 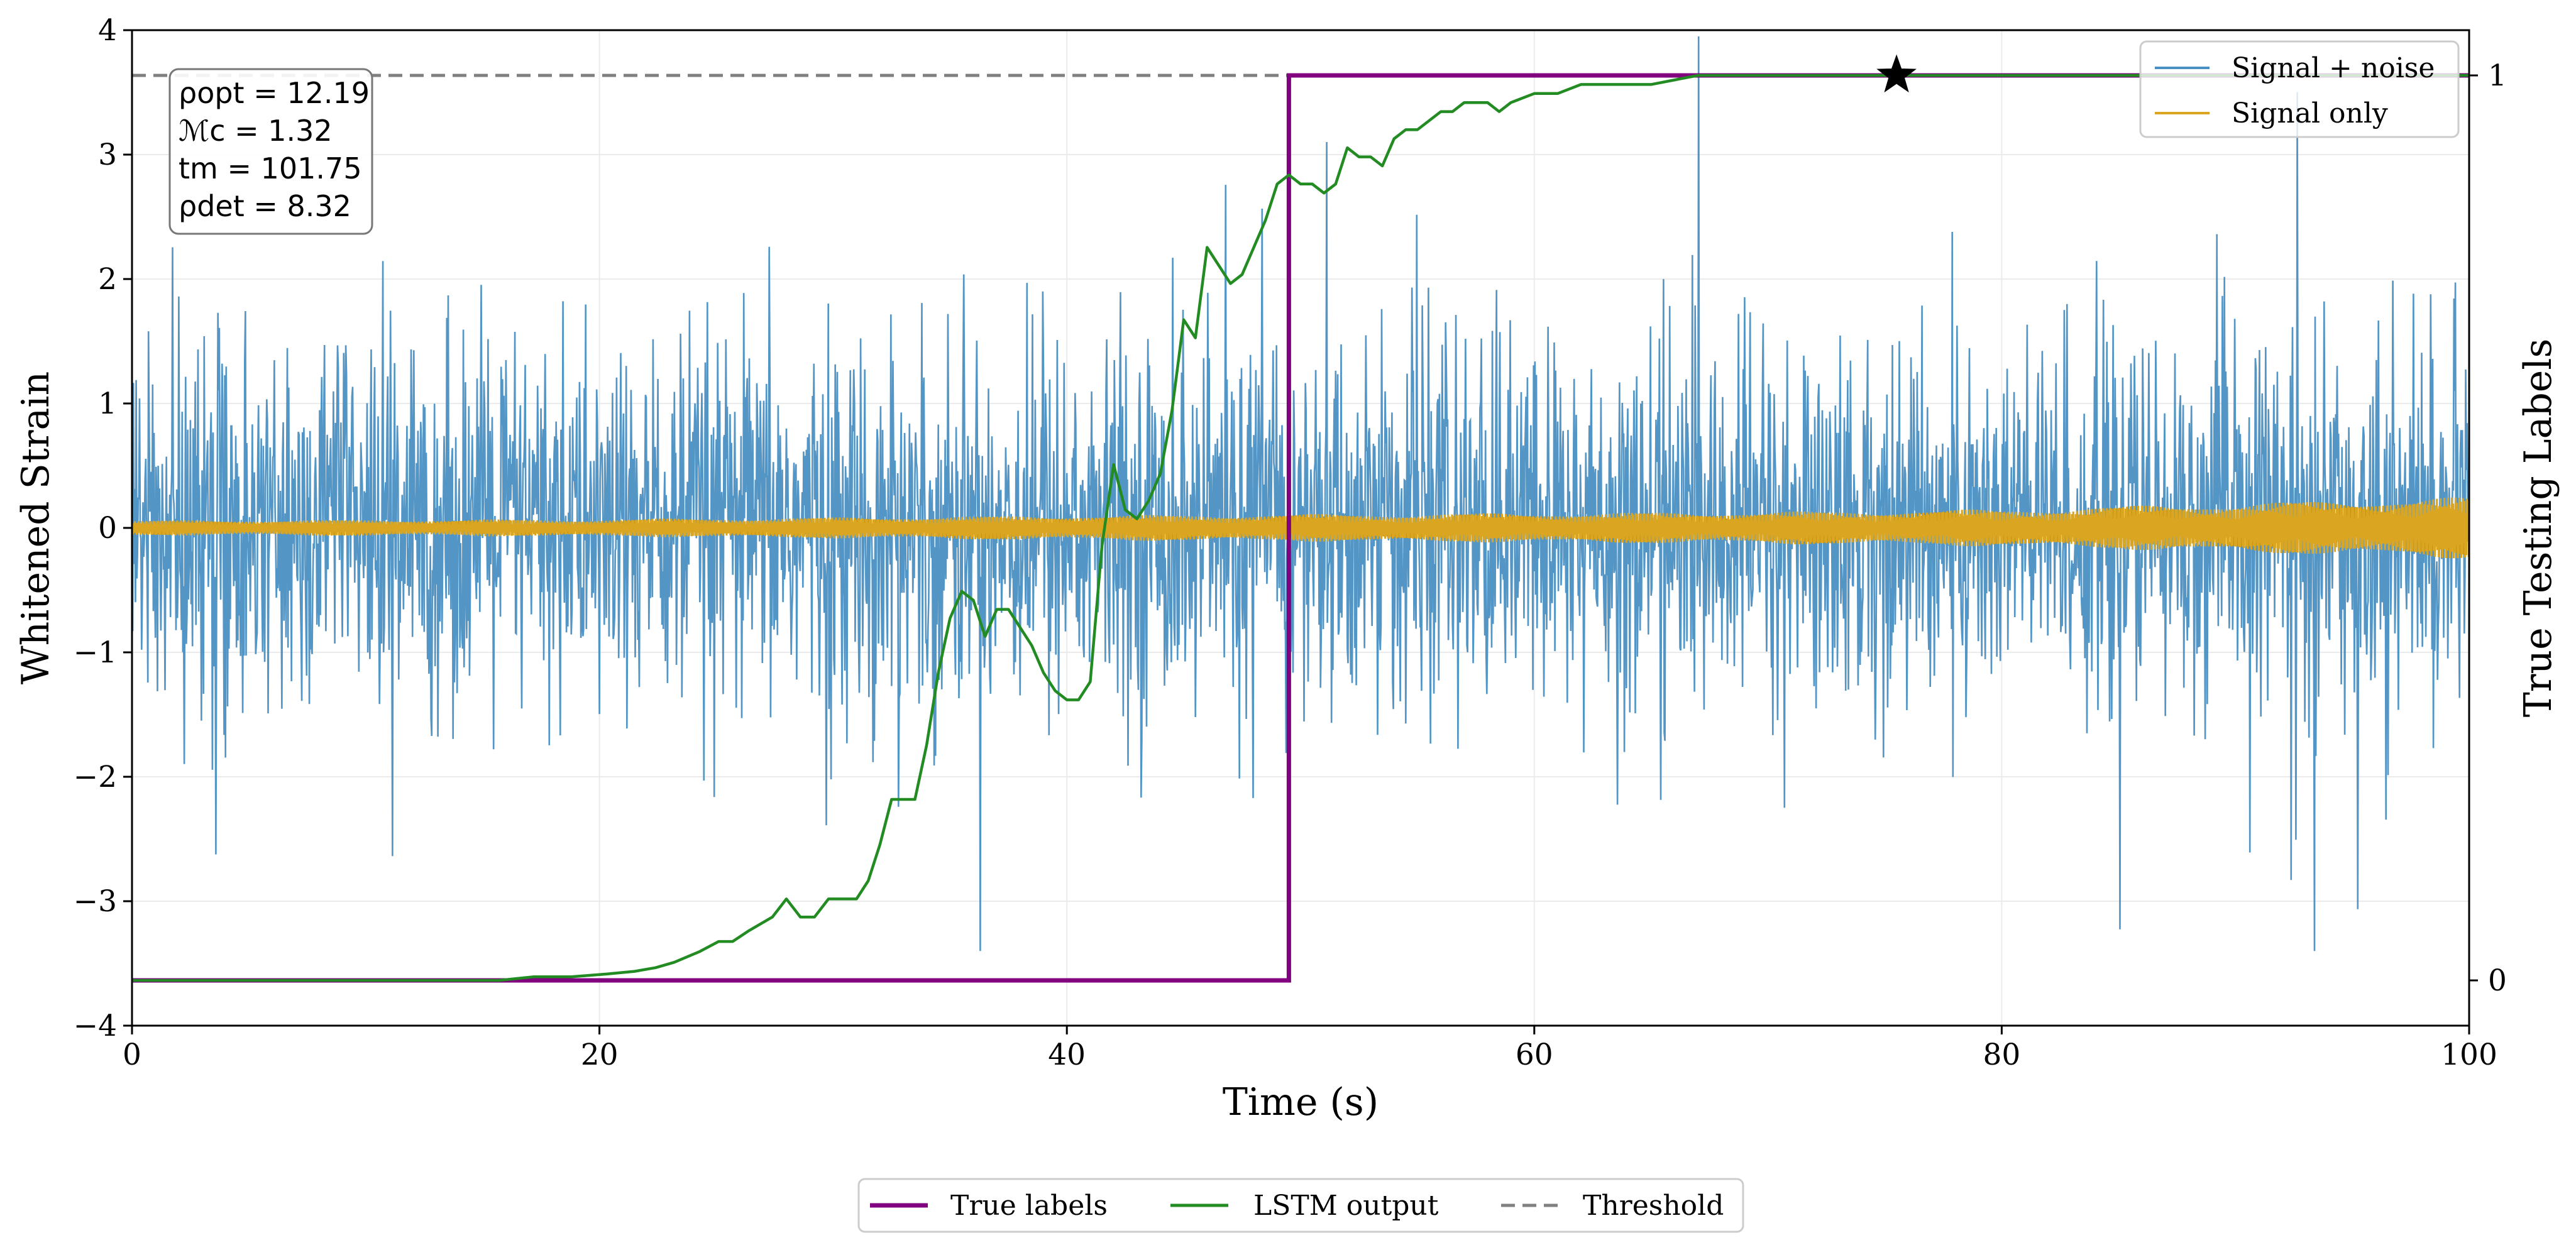 I want to click on y-tick-label-1: 3, so click(x=107, y=155).